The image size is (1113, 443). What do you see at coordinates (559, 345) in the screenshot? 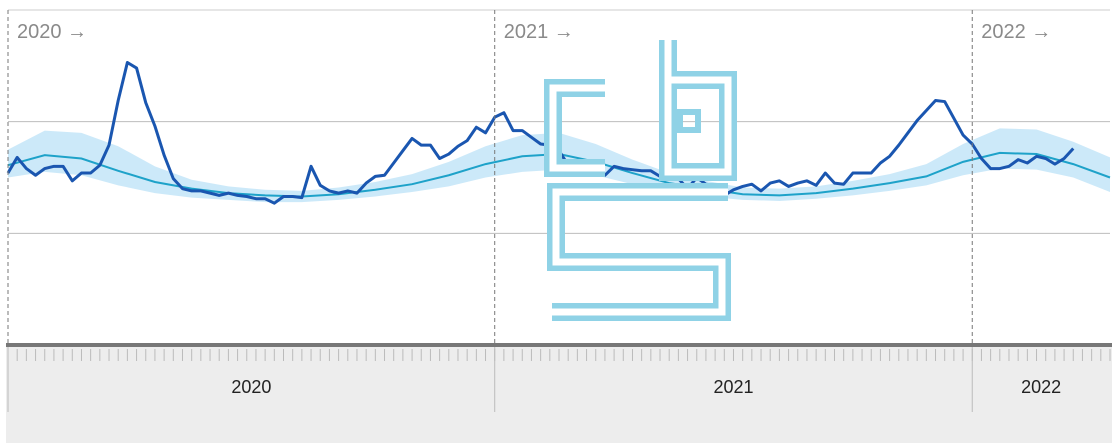
I see `timeline-handle` at bounding box center [559, 345].